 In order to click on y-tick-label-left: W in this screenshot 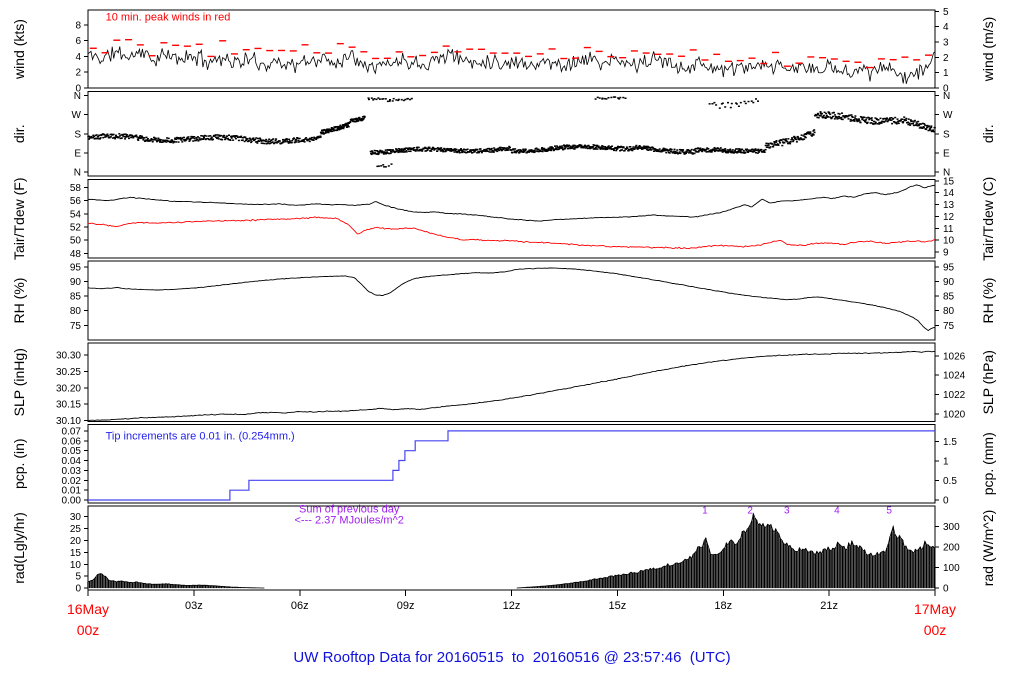, I will do `click(77, 115)`.